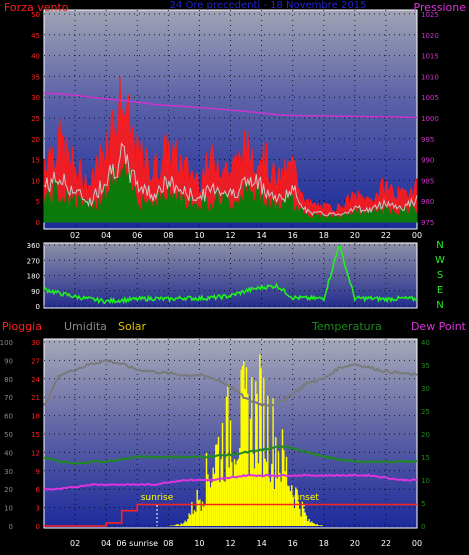 The image size is (469, 555). I want to click on mid-grid, so click(230, 275).